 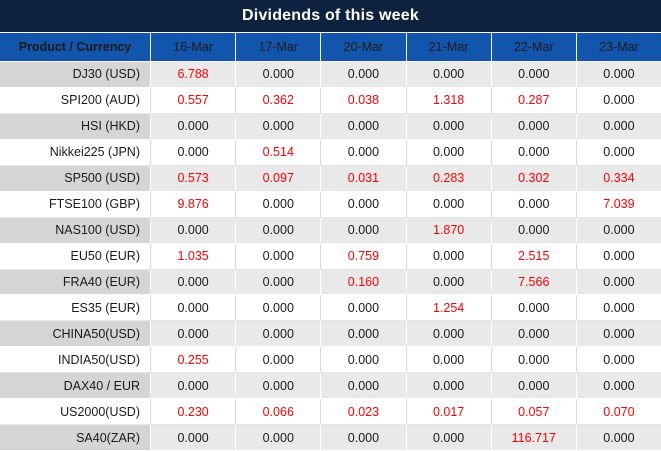 I want to click on dividend-value-cell: 1.870, so click(x=449, y=230).